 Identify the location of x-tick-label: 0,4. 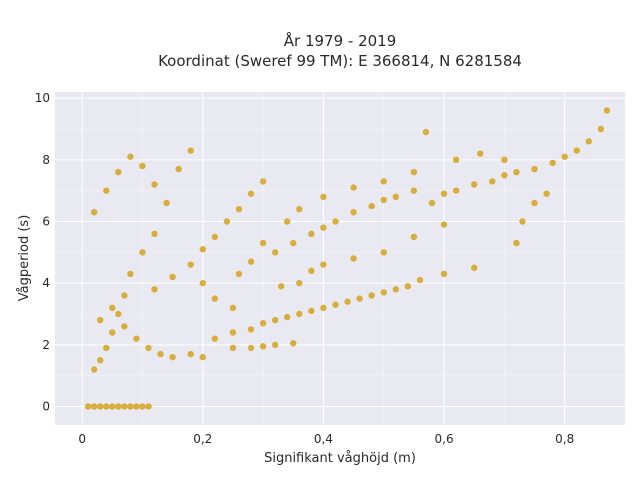
(323, 439).